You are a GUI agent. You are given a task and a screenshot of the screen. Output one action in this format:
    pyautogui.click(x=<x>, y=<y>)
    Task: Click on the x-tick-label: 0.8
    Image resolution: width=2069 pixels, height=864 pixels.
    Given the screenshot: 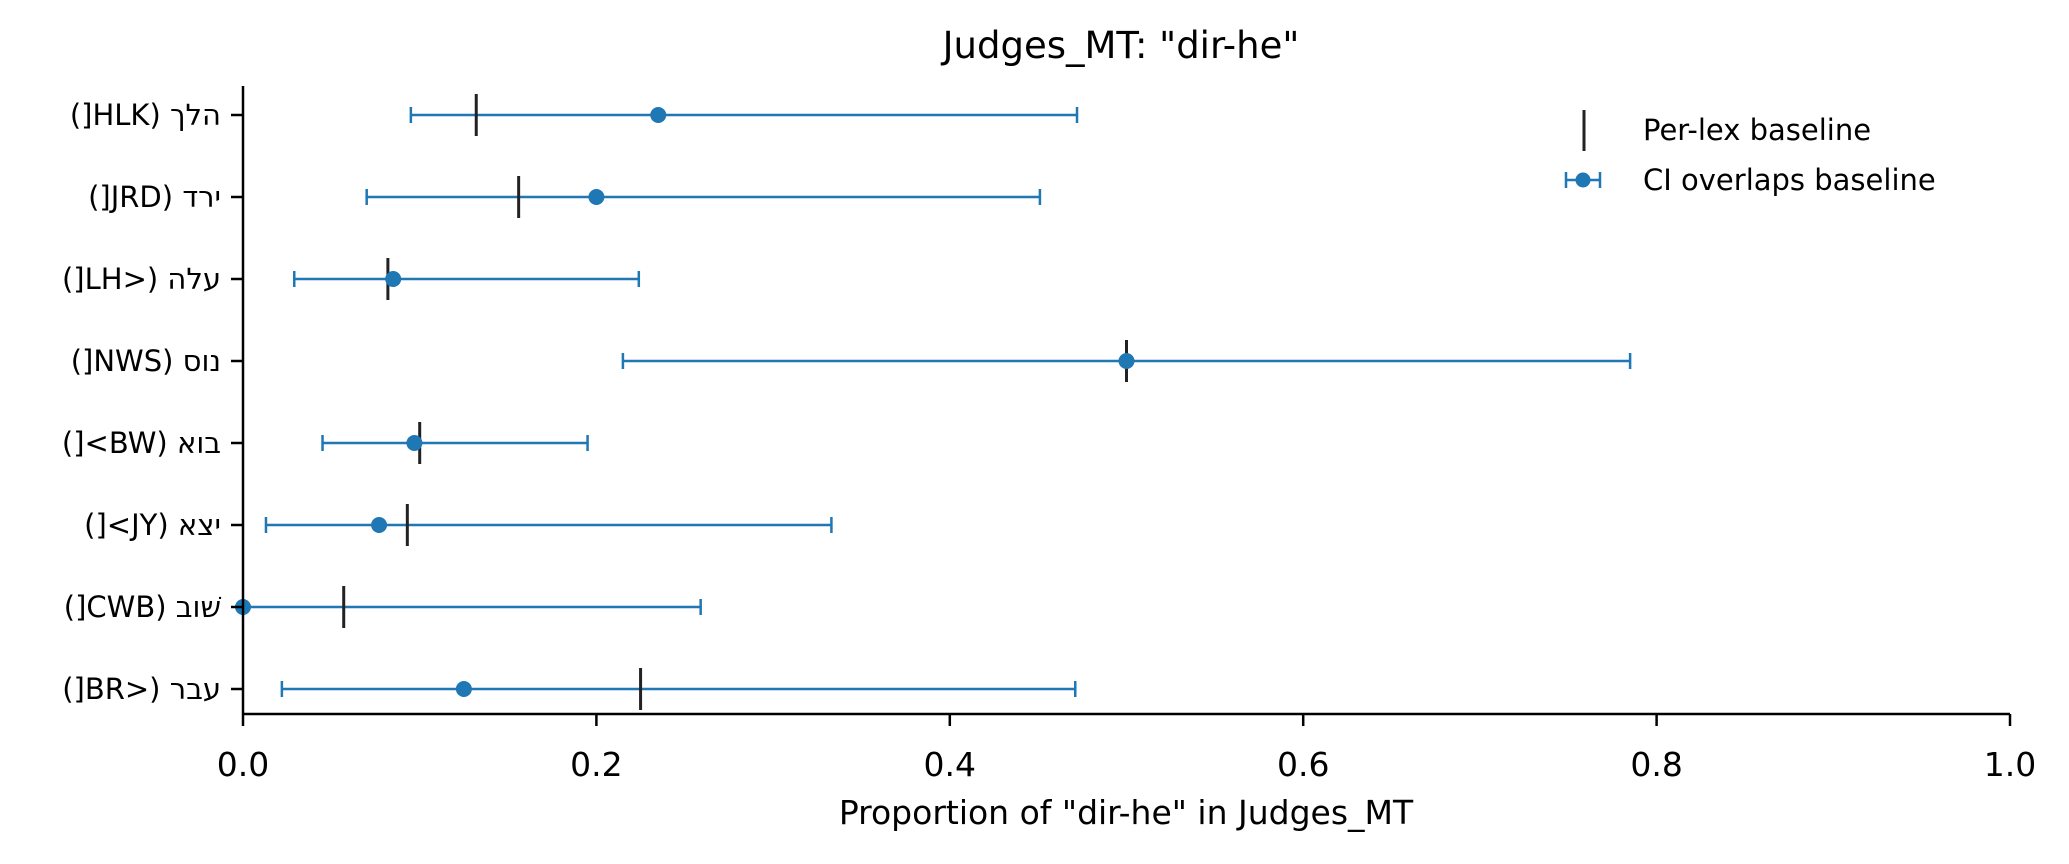 What is the action you would take?
    pyautogui.click(x=1656, y=764)
    